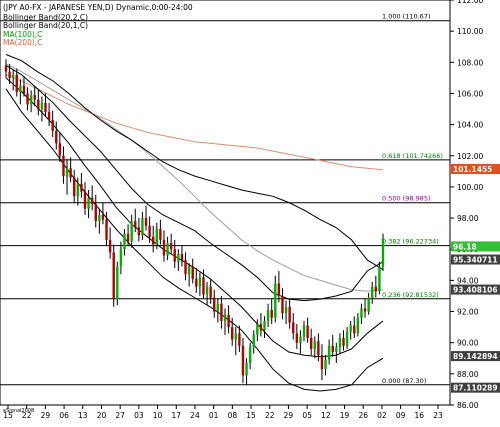 This screenshot has height=427, width=500. I want to click on legend-bb2: Bollinger Band(20,2,C), so click(45, 17).